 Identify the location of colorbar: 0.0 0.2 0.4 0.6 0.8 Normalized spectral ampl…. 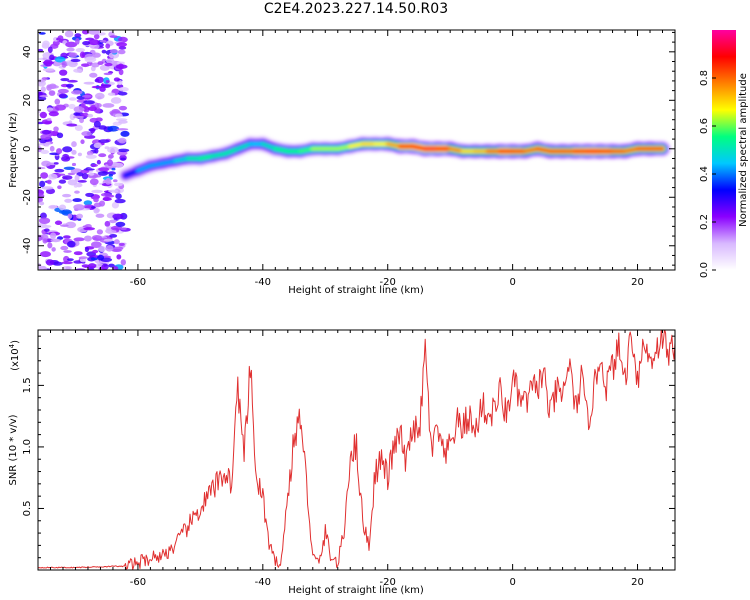
(724, 154).